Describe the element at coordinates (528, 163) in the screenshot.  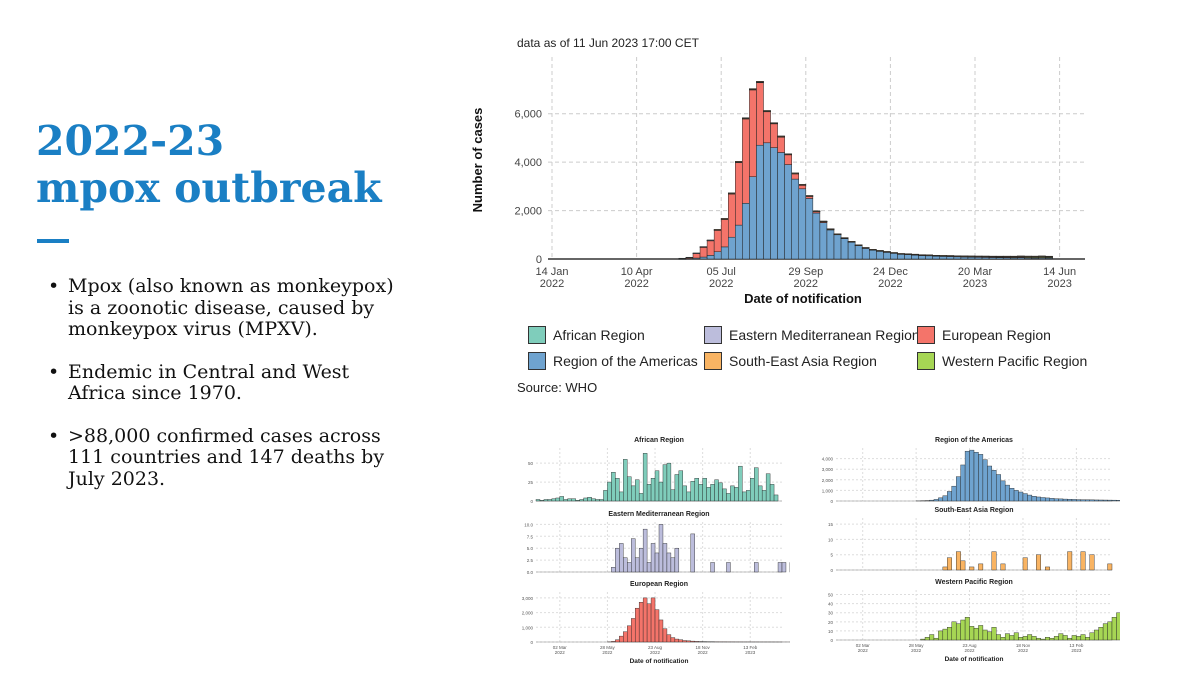
I see `y-tick-label: 4,000` at that location.